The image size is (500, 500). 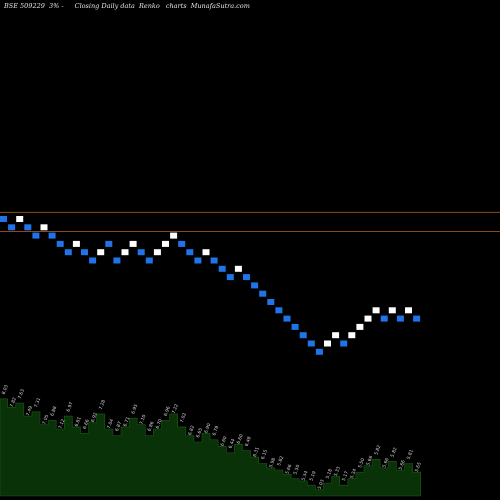 What do you see at coordinates (21, 394) in the screenshot?
I see `volume-label: 7.63` at bounding box center [21, 394].